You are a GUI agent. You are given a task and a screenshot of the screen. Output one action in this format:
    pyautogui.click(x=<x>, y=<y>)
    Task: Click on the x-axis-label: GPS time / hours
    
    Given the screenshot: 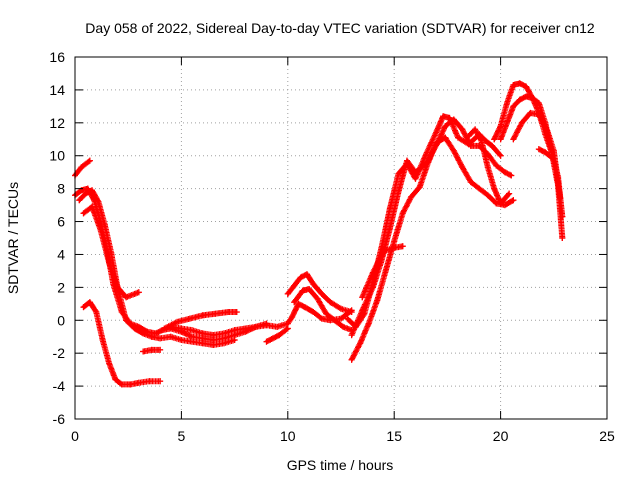 What is the action you would take?
    pyautogui.click(x=340, y=465)
    